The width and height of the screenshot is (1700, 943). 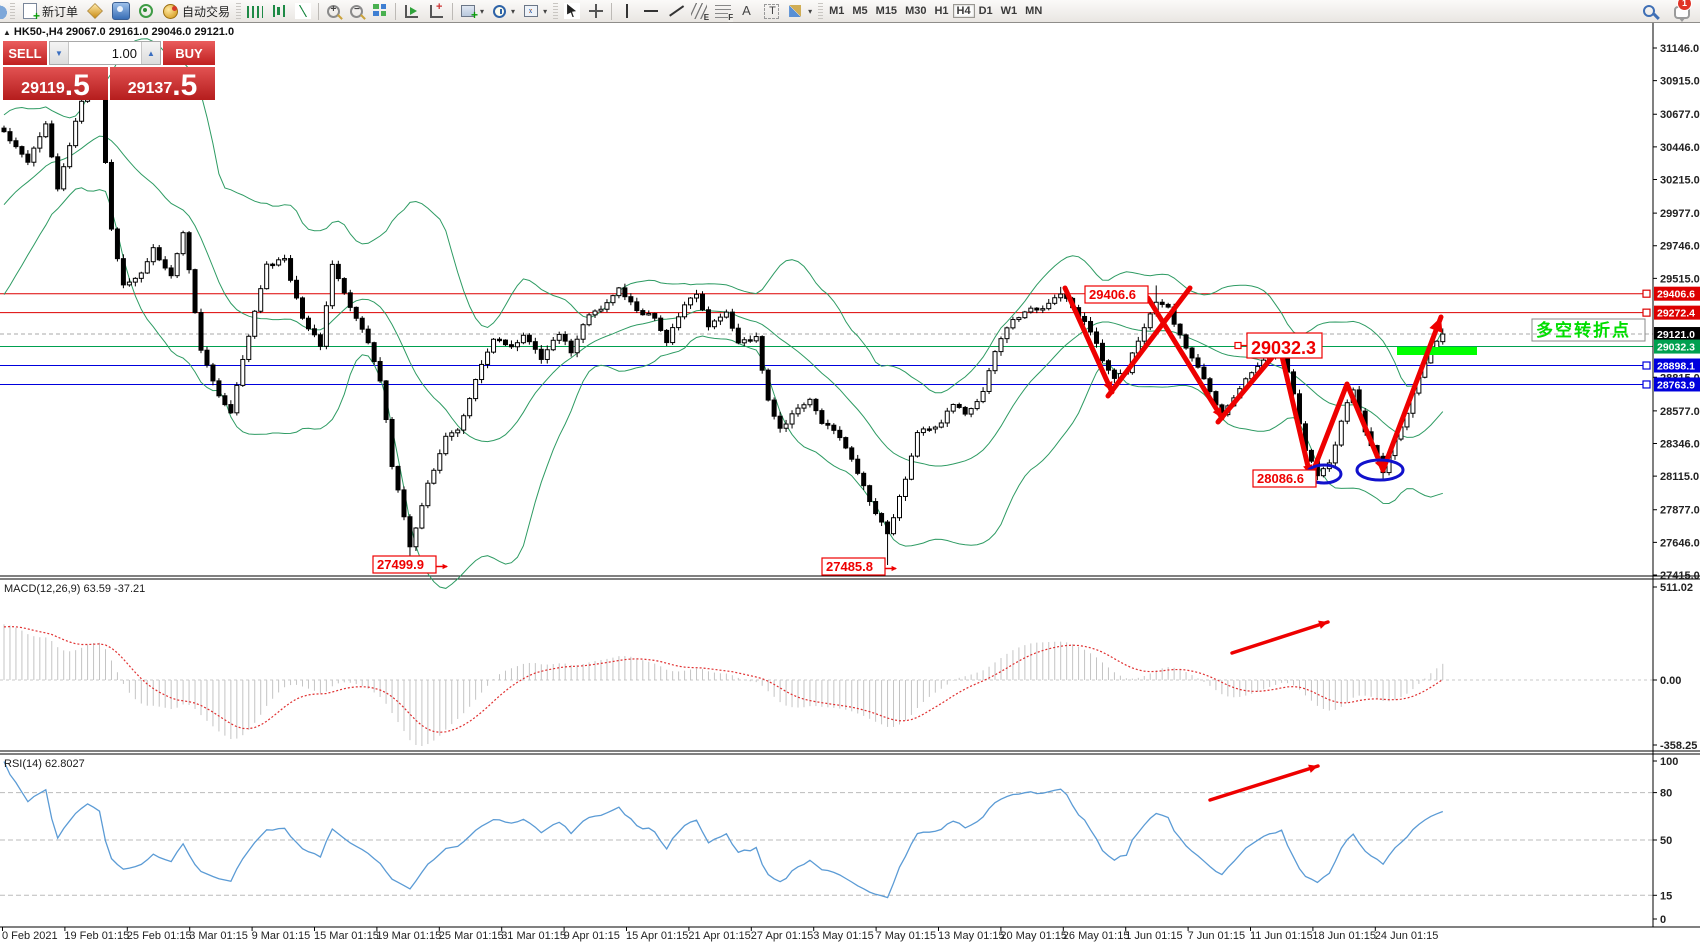 What do you see at coordinates (1034, 10) in the screenshot?
I see `timeframe-button-mn: MN` at bounding box center [1034, 10].